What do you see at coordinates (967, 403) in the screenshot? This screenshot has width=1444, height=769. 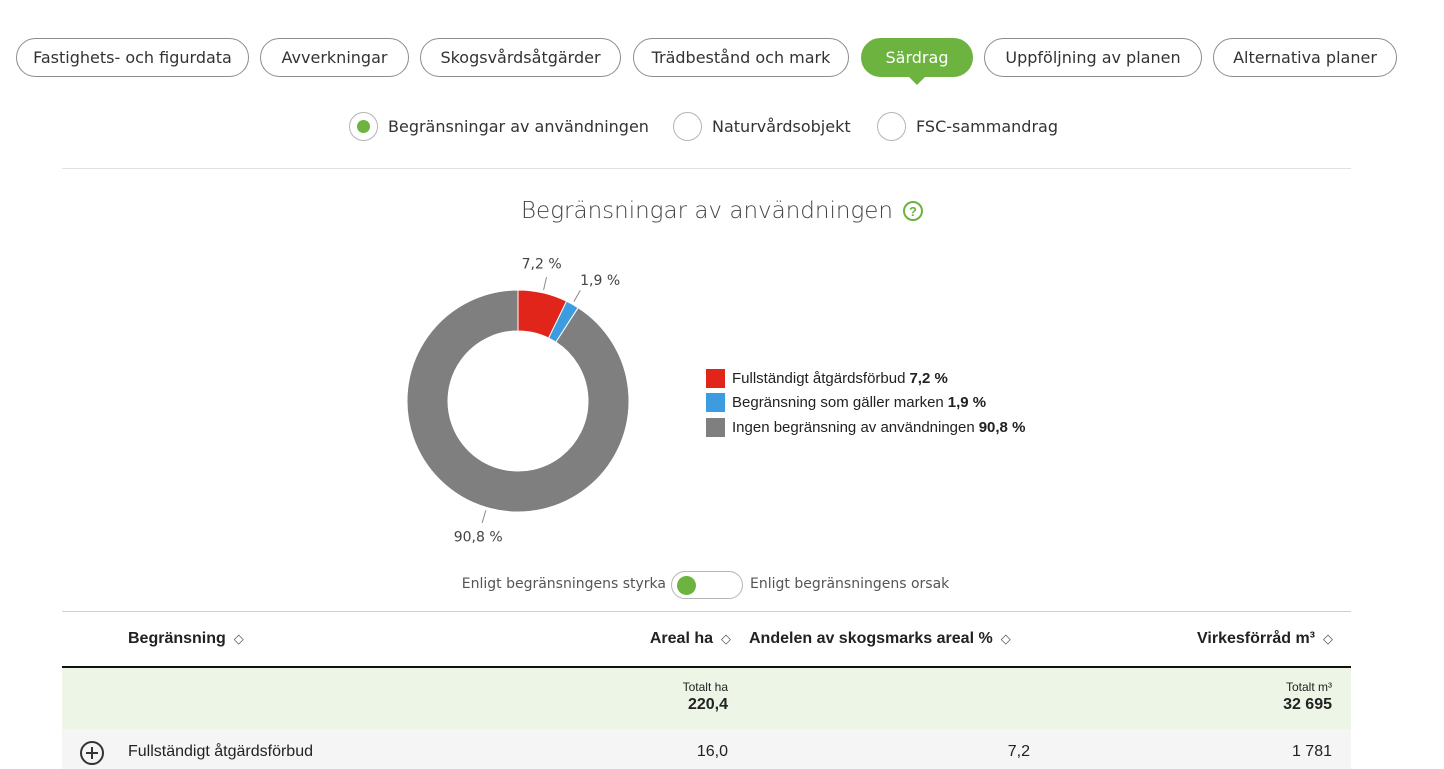 I see `legend-value: 1,9 %` at bounding box center [967, 403].